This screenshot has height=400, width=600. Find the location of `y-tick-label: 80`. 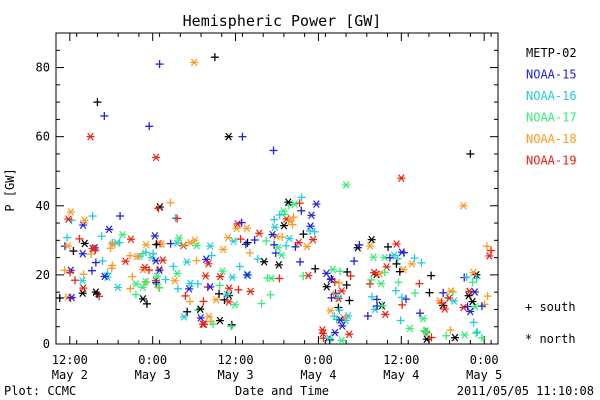

y-tick-label: 80 is located at coordinates (43, 68).